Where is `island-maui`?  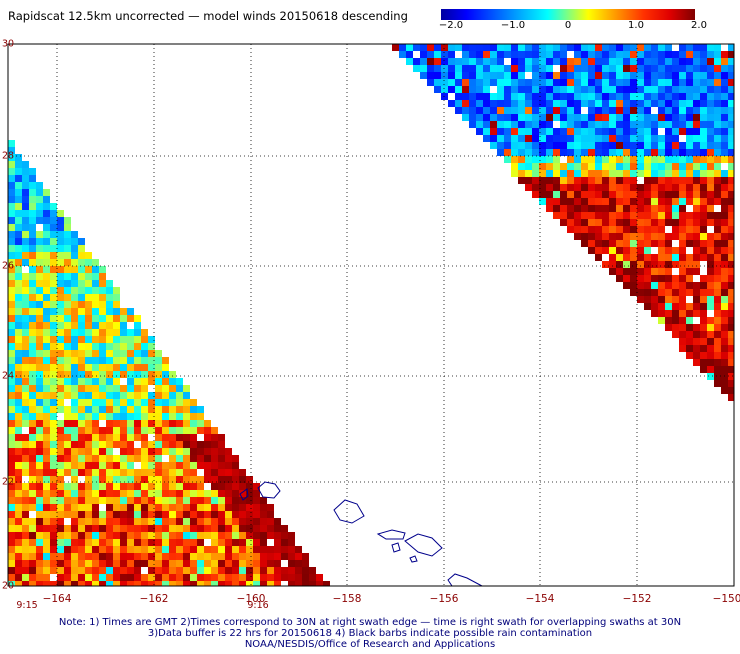
island-maui is located at coordinates (423, 545).